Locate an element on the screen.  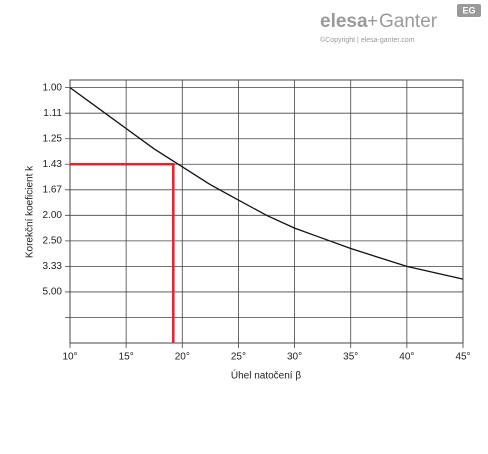
y-tick-label: 1.11 is located at coordinates (52, 113).